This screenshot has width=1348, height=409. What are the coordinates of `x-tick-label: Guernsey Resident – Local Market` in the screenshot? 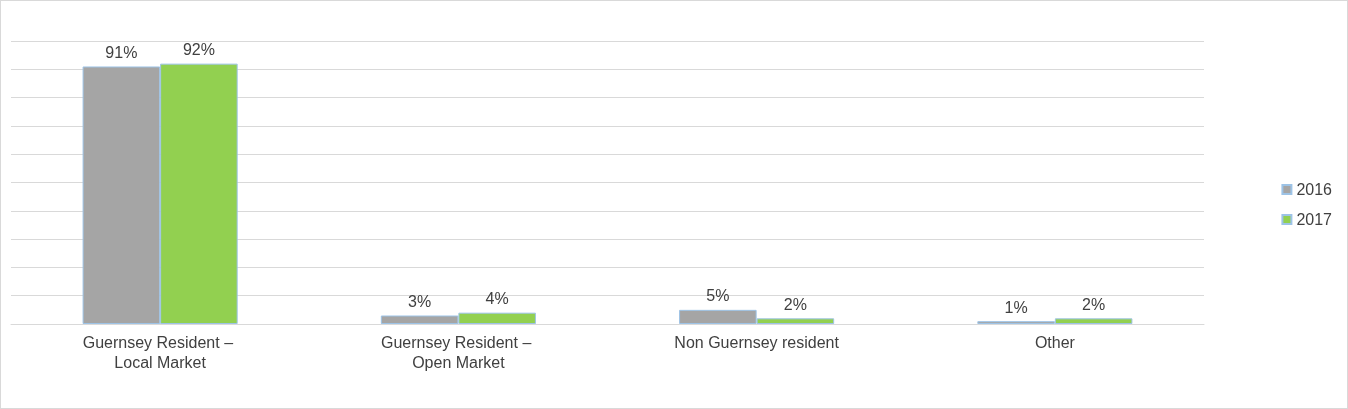 It's located at (160, 352).